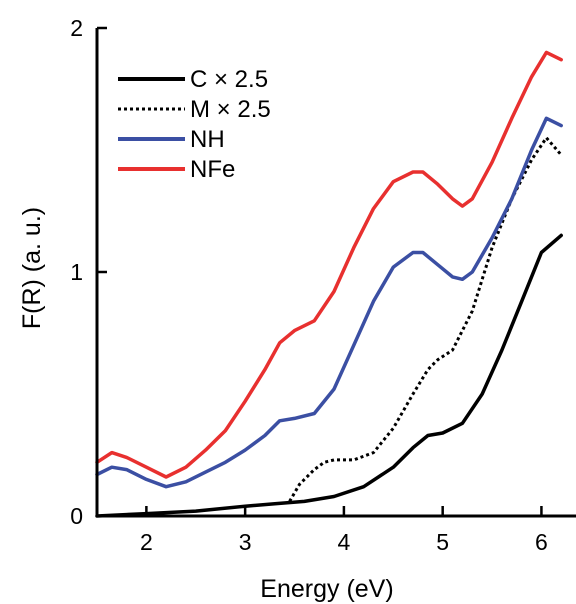 The height and width of the screenshot is (604, 576). Describe the element at coordinates (207, 139) in the screenshot. I see `legend-label-3: NH` at that location.